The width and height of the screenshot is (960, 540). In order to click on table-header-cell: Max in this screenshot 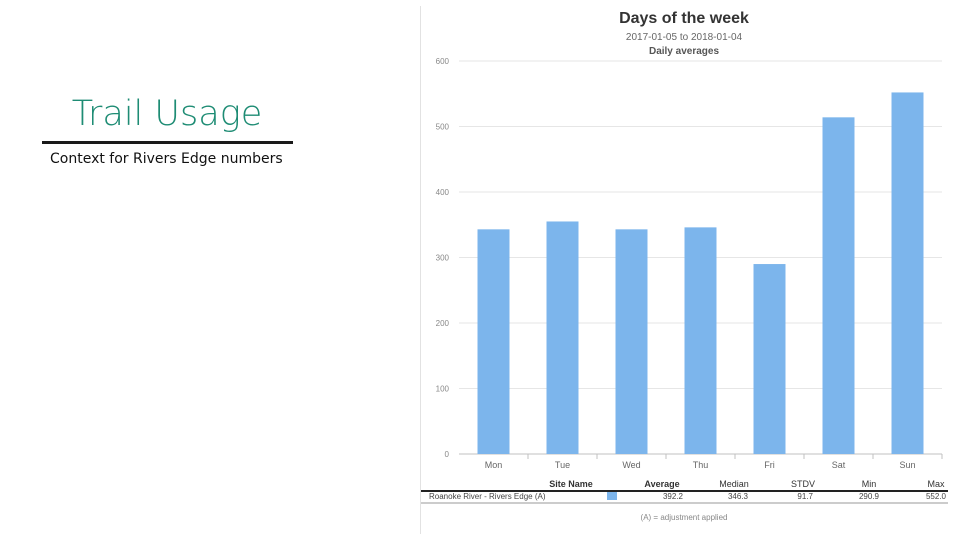, I will do `click(936, 484)`.